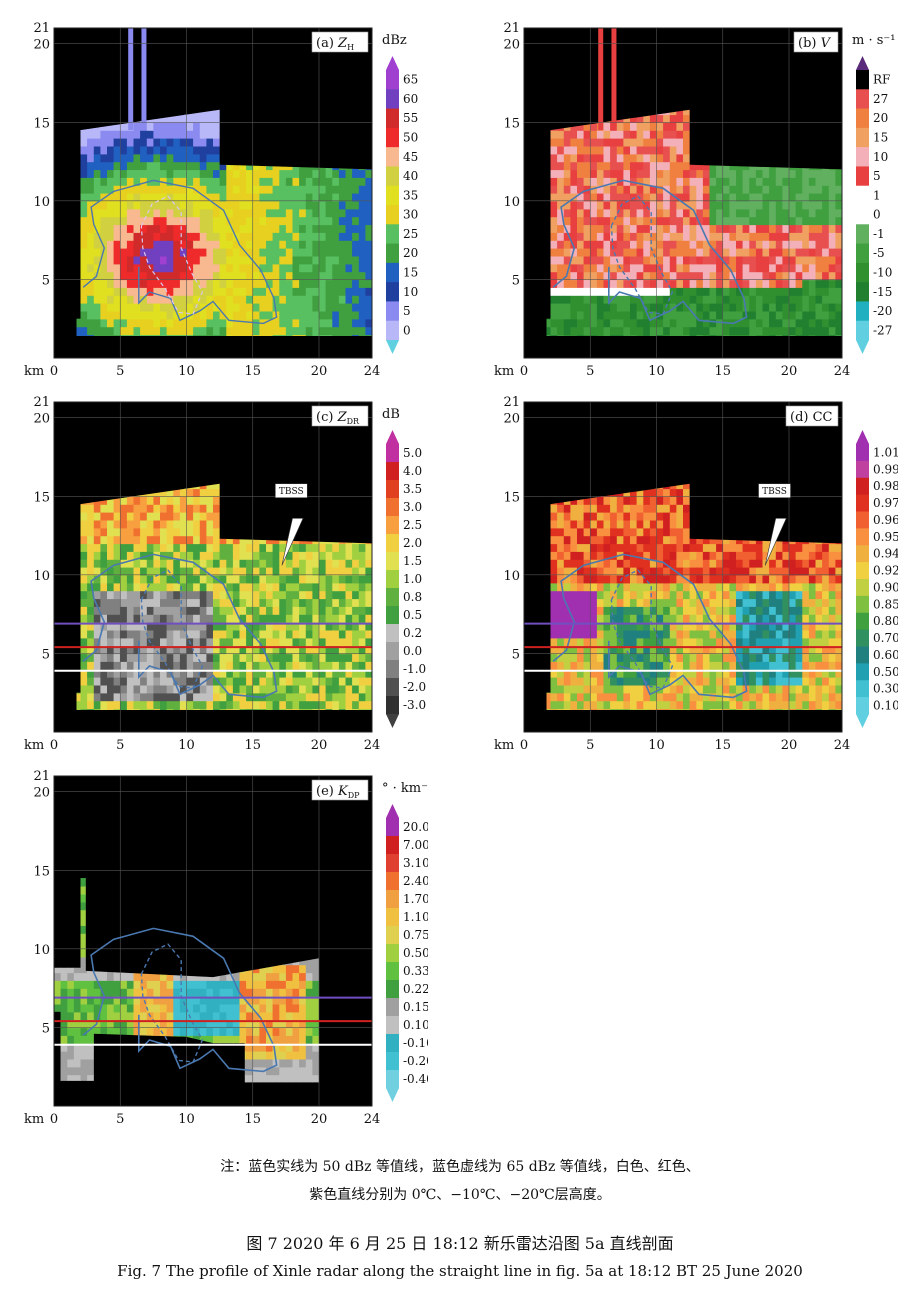  Describe the element at coordinates (812, 416) in the screenshot. I see `panel-label: (d) CC` at that location.